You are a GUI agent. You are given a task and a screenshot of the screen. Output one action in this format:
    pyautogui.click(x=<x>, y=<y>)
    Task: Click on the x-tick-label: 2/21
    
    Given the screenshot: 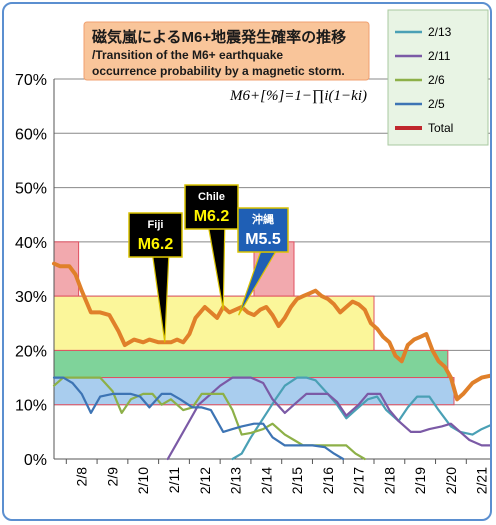 What is the action you would take?
    pyautogui.click(x=482, y=480)
    